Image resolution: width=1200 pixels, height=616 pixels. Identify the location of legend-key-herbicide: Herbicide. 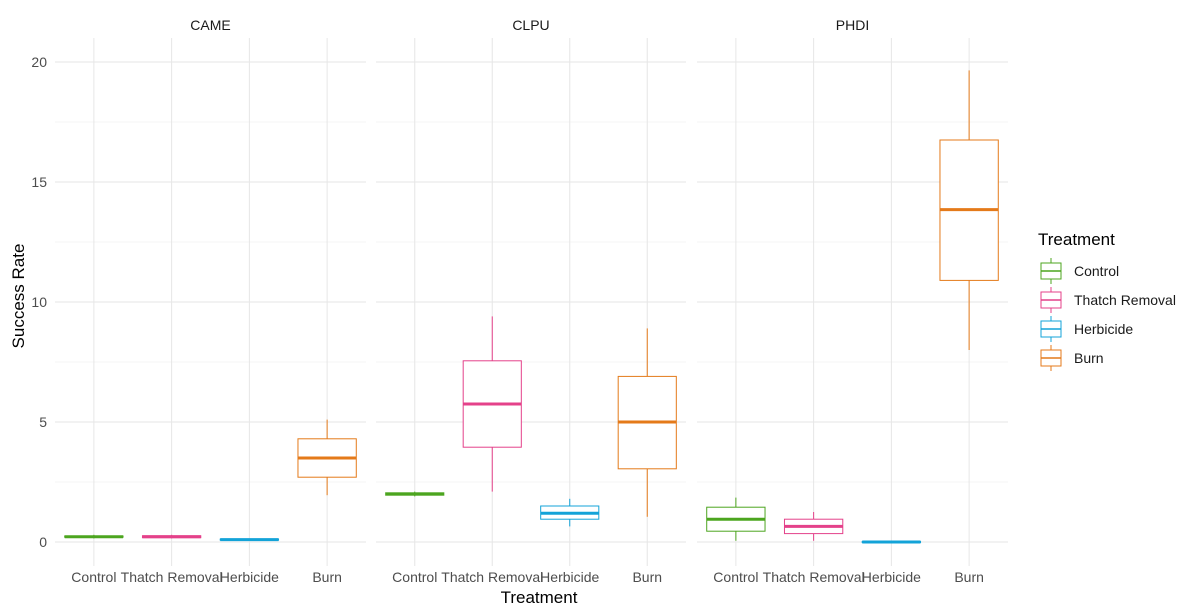
(1086, 329).